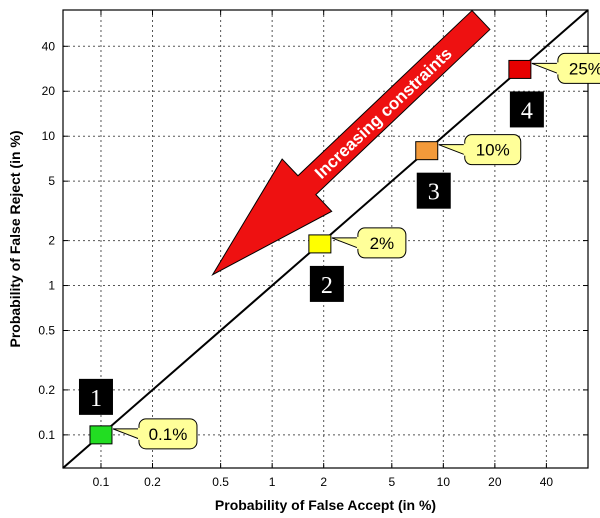 This screenshot has height=518, width=600. What do you see at coordinates (152, 482) in the screenshot?
I see `x-tick-label: 0.2` at bounding box center [152, 482].